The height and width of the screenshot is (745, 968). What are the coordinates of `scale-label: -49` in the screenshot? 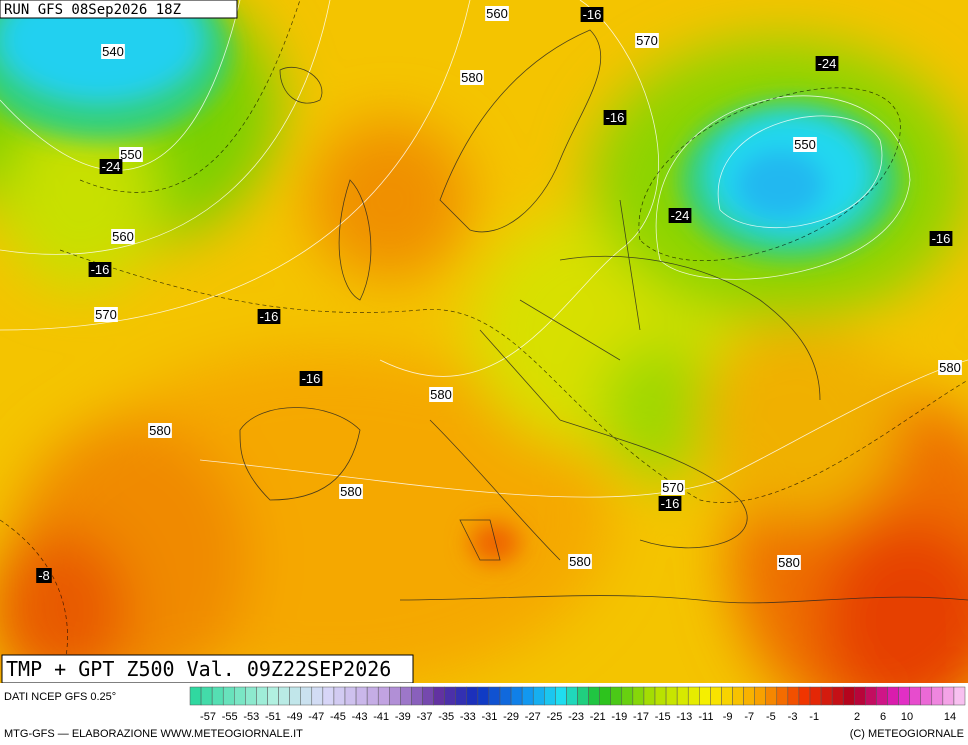 It's located at (295, 717).